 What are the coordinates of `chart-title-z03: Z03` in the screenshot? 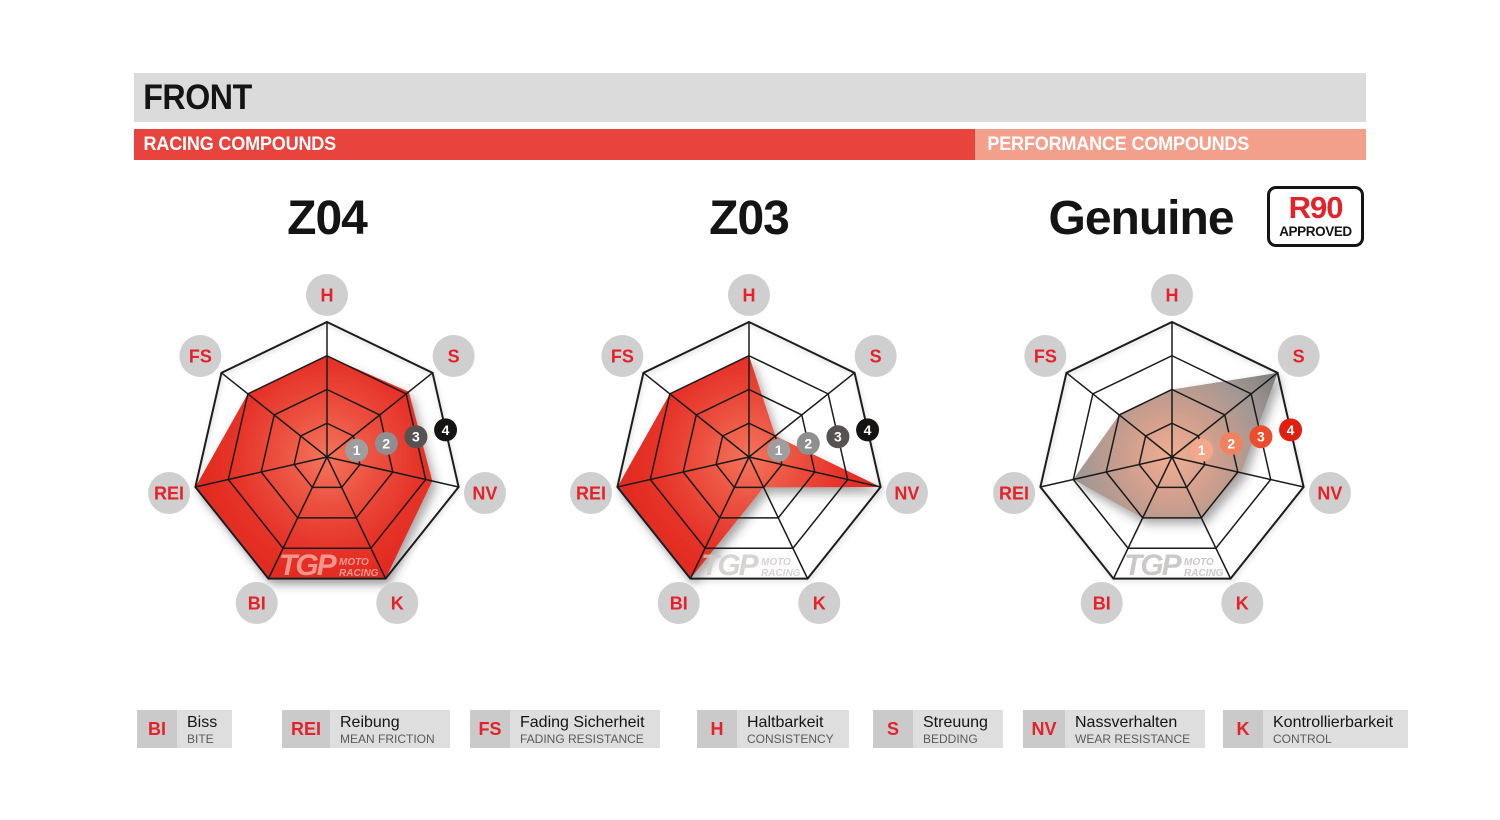 It's located at (749, 218).